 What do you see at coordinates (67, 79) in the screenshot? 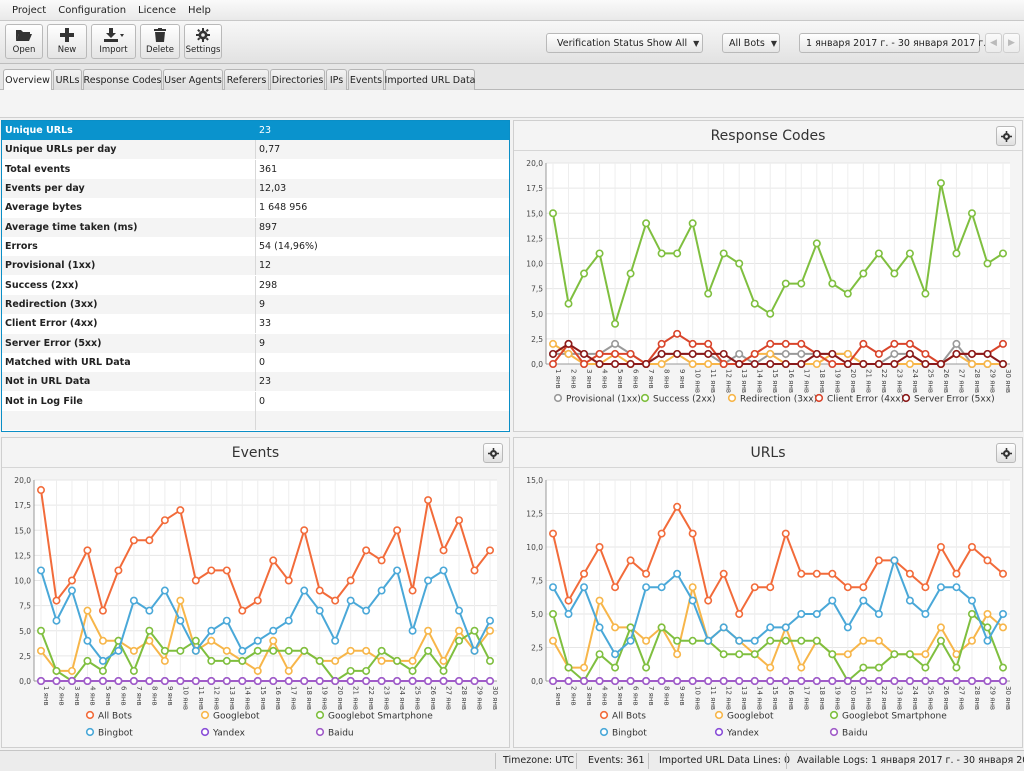
I see `tab-urls: URLs` at bounding box center [67, 79].